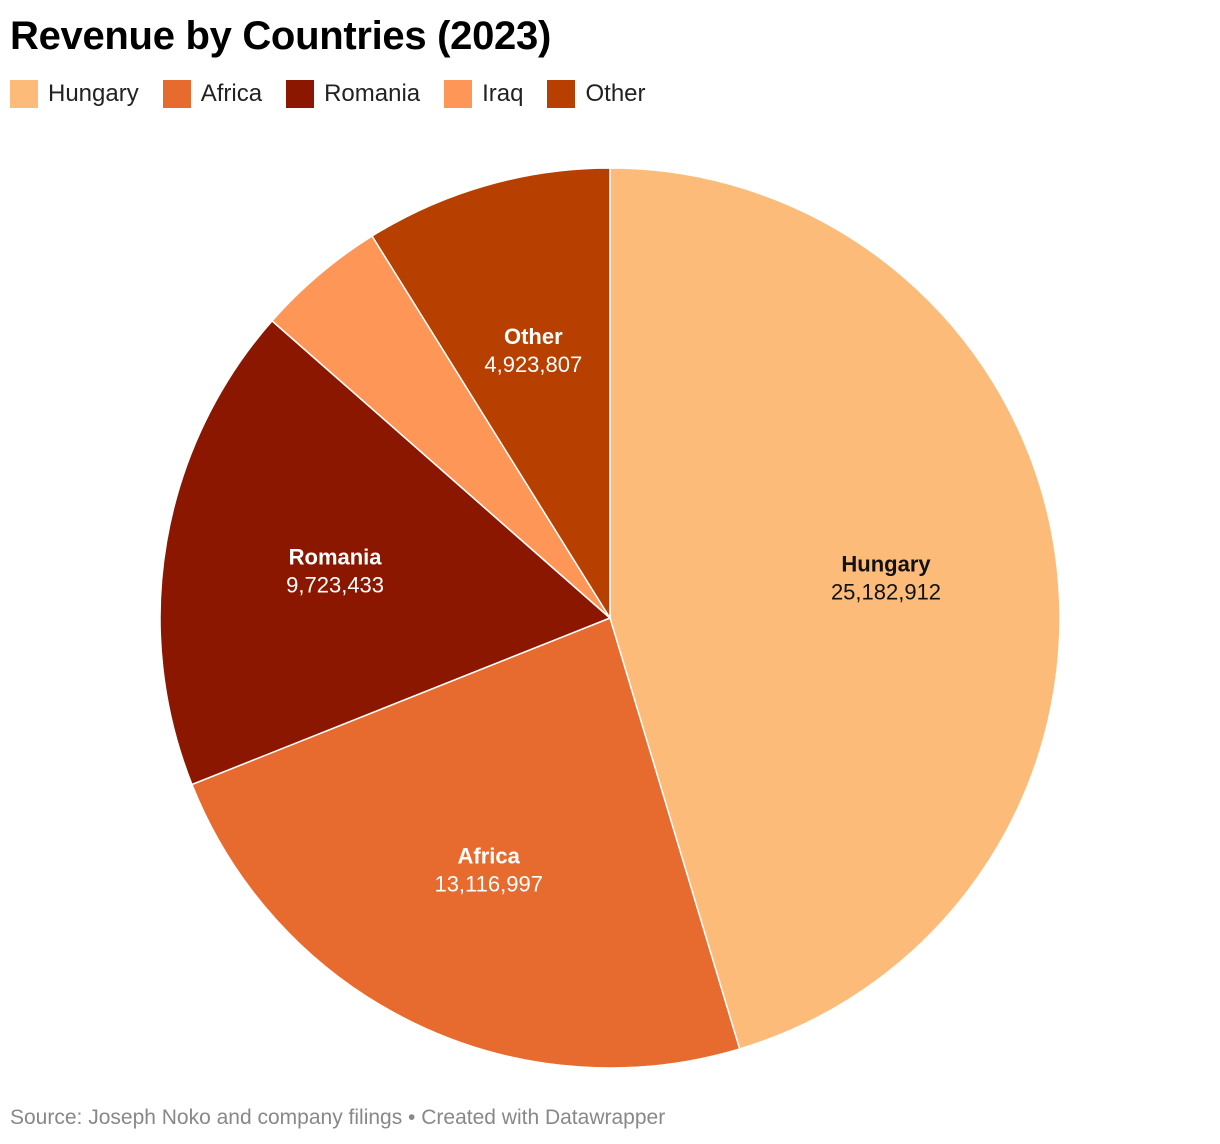 The image size is (1220, 1144). What do you see at coordinates (615, 93) in the screenshot?
I see `legend-label: Other` at bounding box center [615, 93].